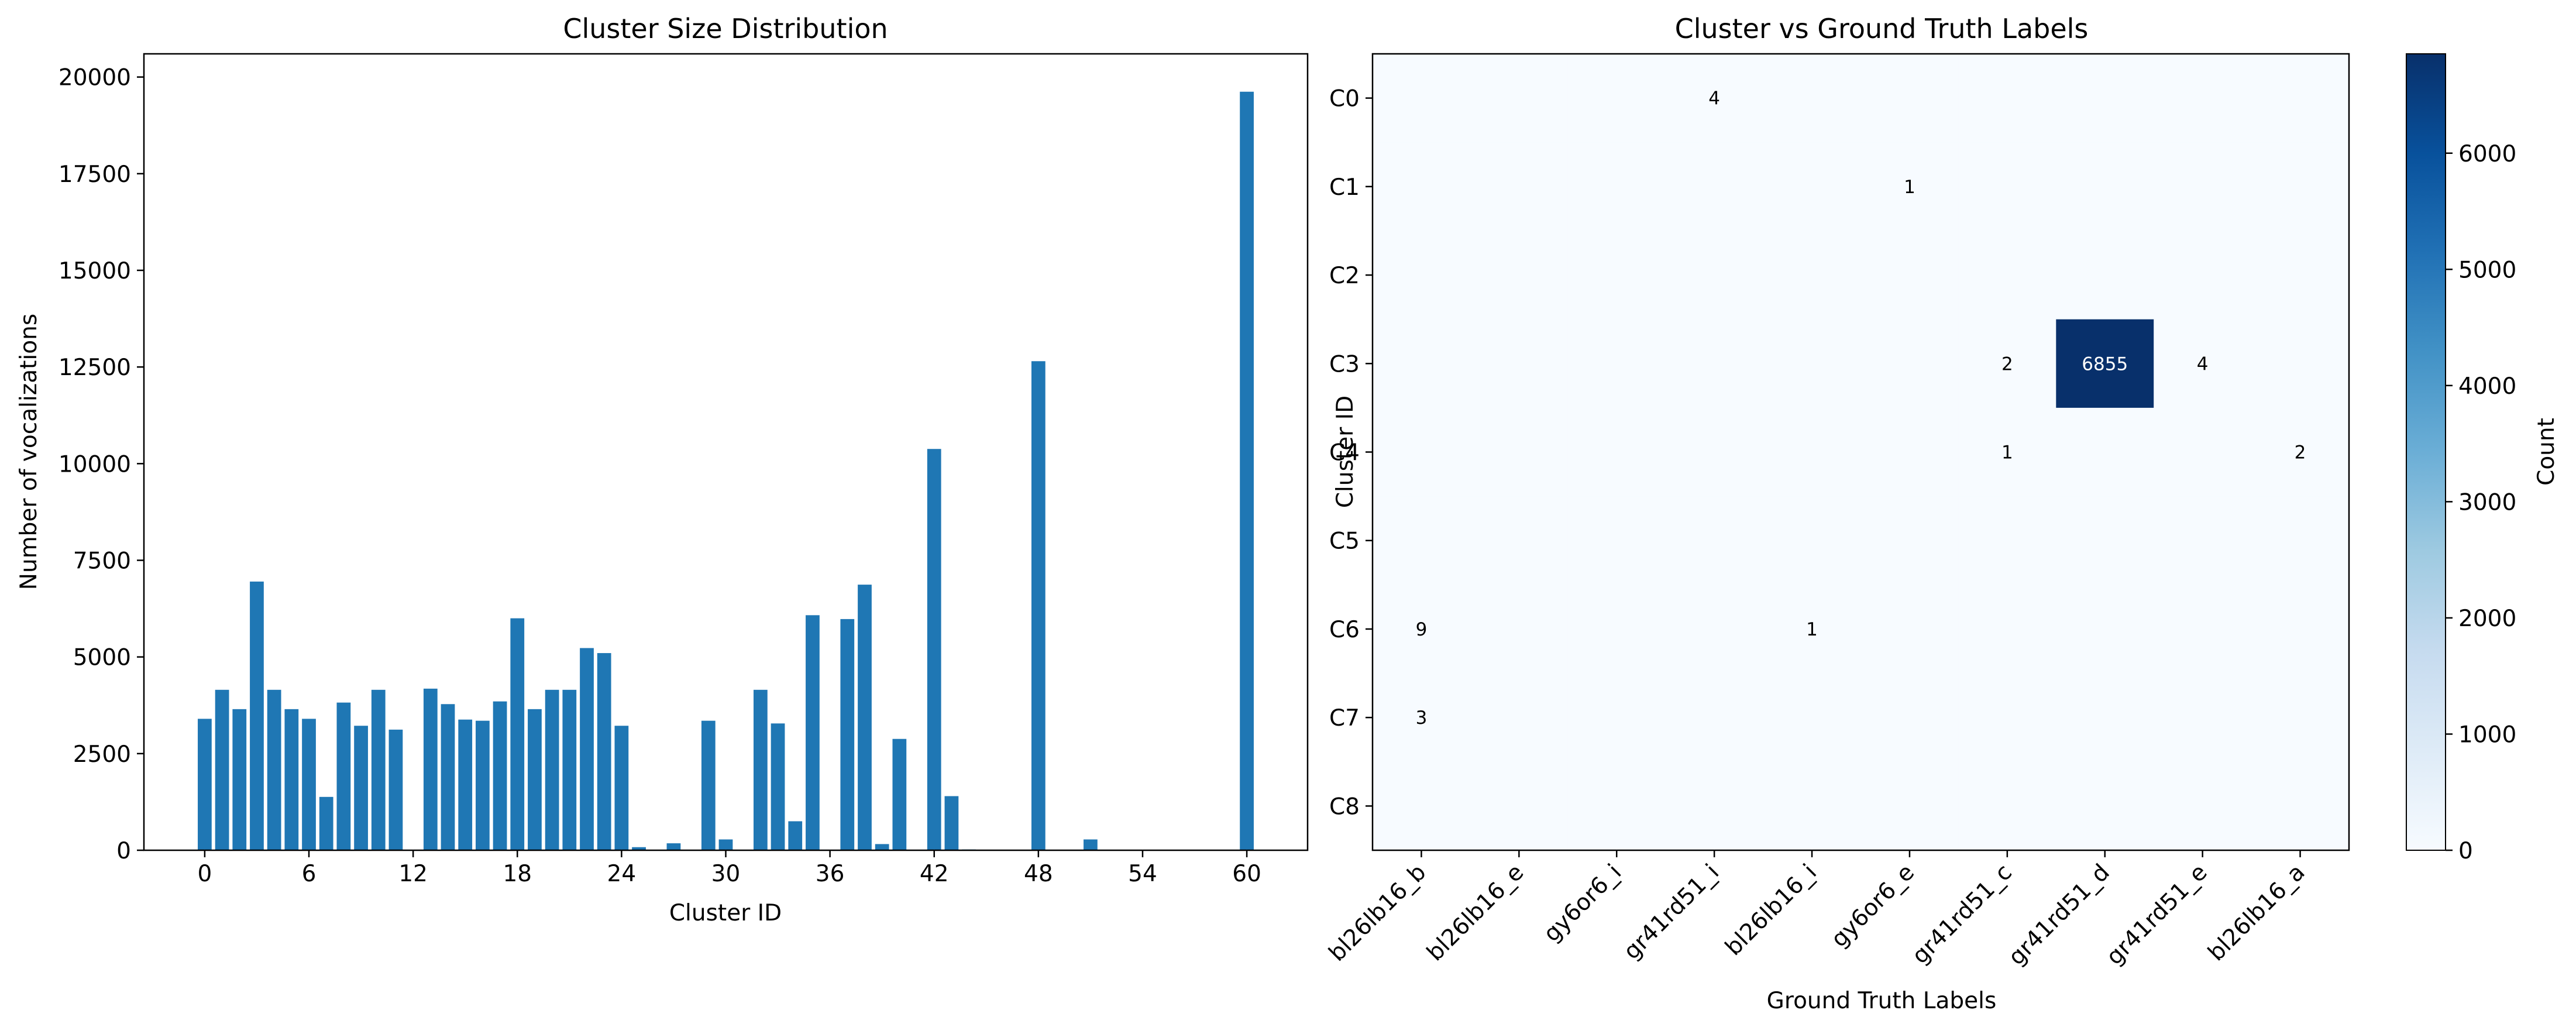 The height and width of the screenshot is (1034, 2576). I want to click on heatmap-cell-C0-gr41rd51_c, so click(2007, 98).